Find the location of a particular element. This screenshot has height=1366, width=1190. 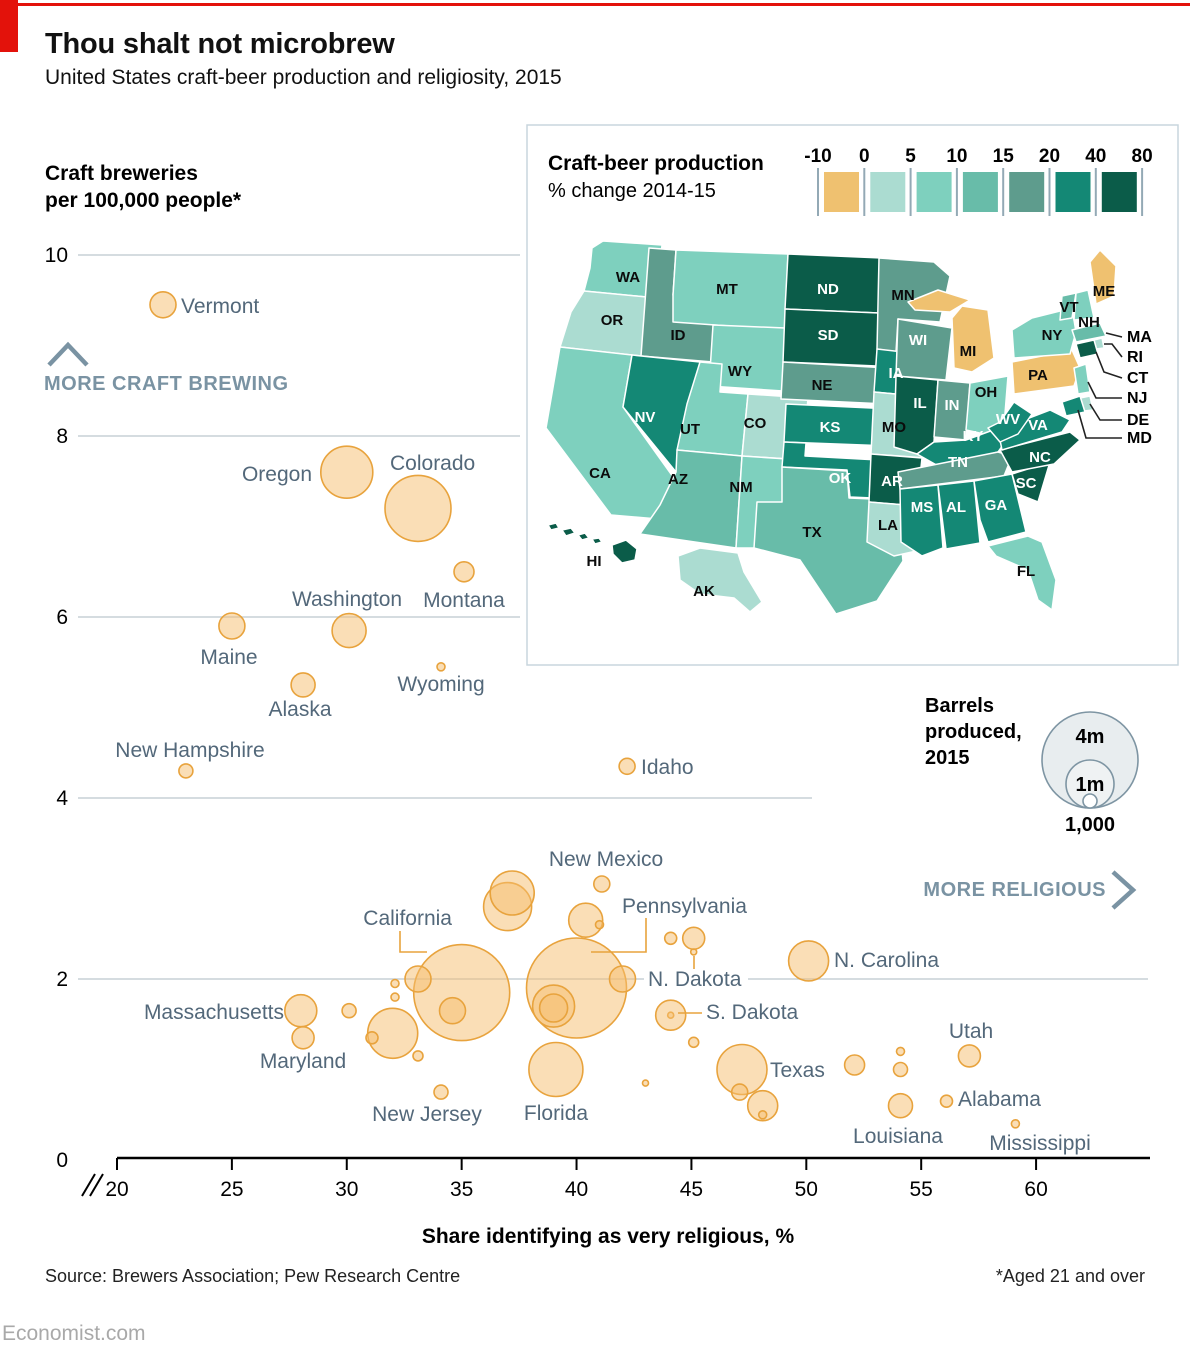

state-AL is located at coordinates (959, 515).